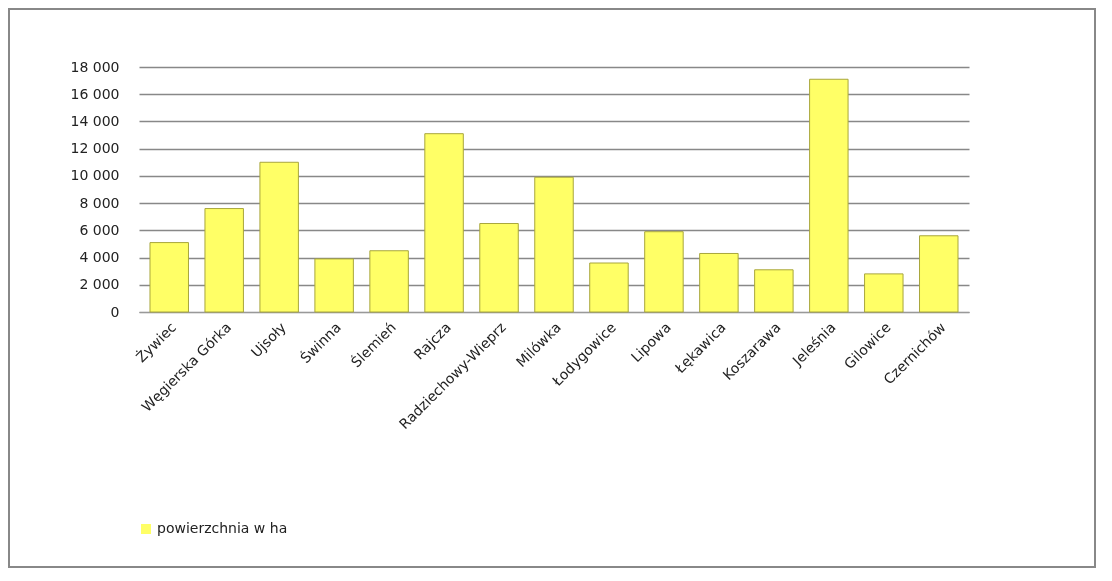 This screenshot has width=1112, height=581. What do you see at coordinates (99, 257) in the screenshot?
I see `y-tick-label: 4 000` at bounding box center [99, 257].